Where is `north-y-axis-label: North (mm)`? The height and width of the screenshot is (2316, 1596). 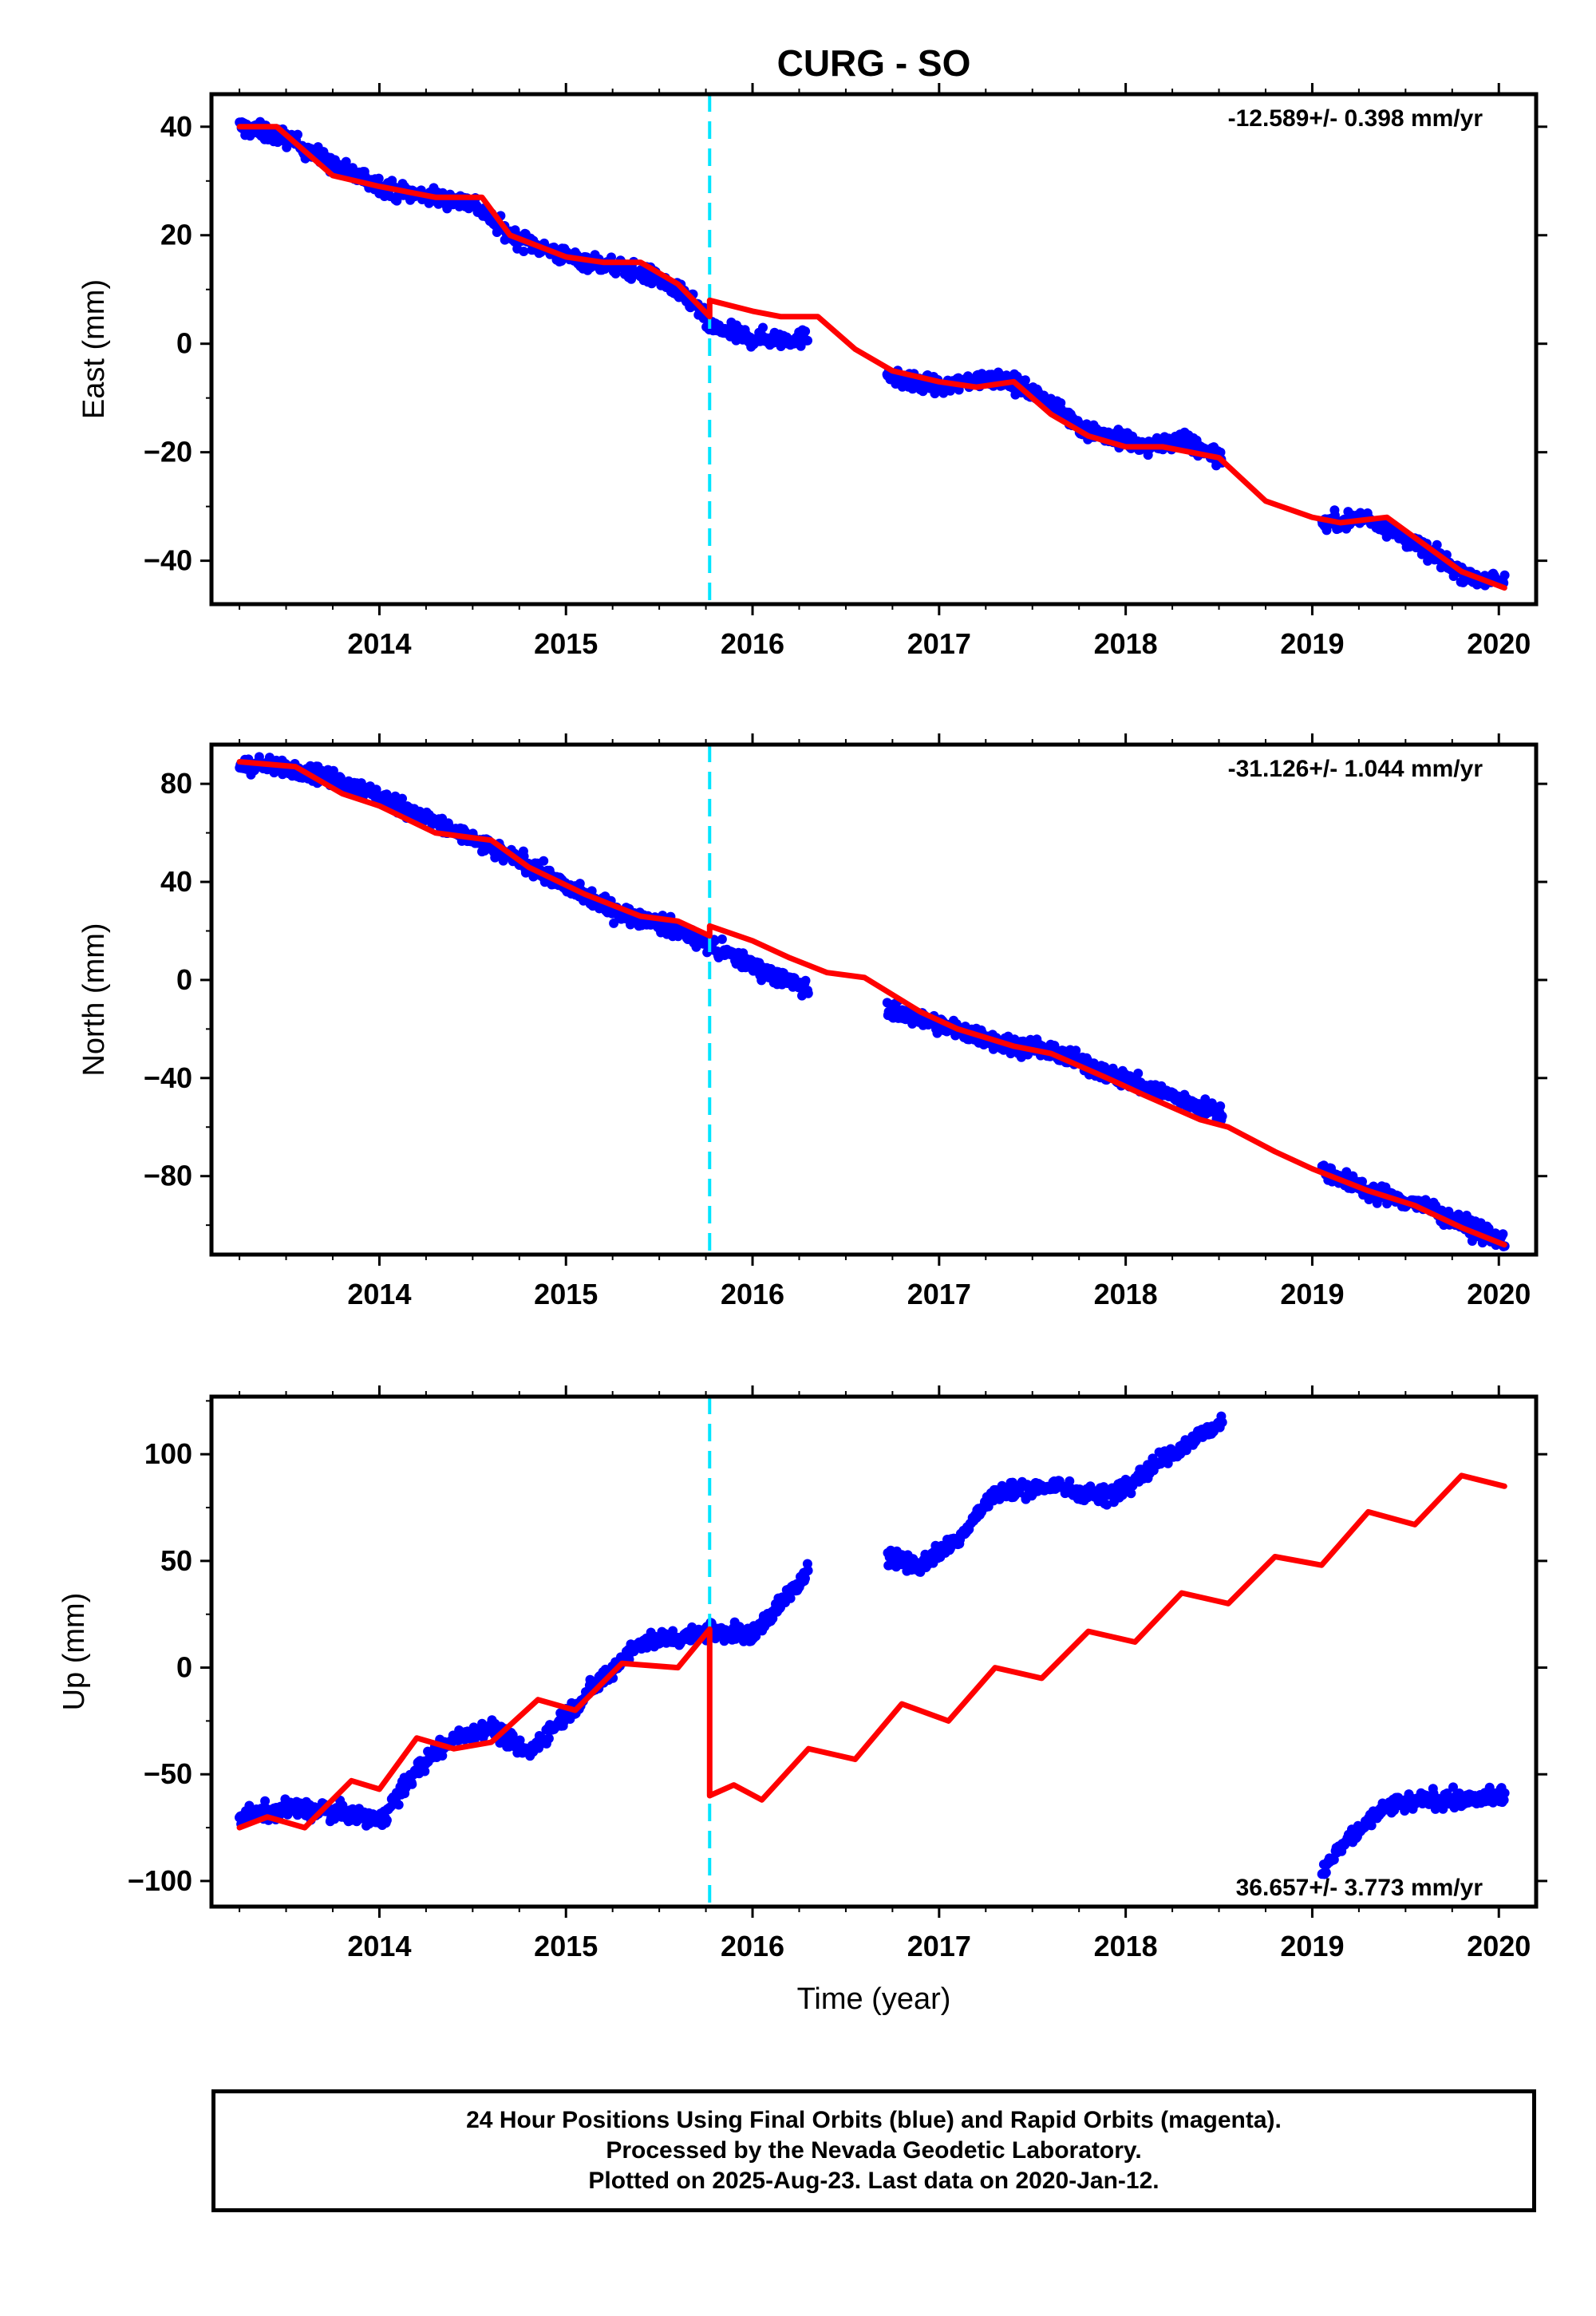
north-y-axis-label: North (mm) is located at coordinates (94, 999).